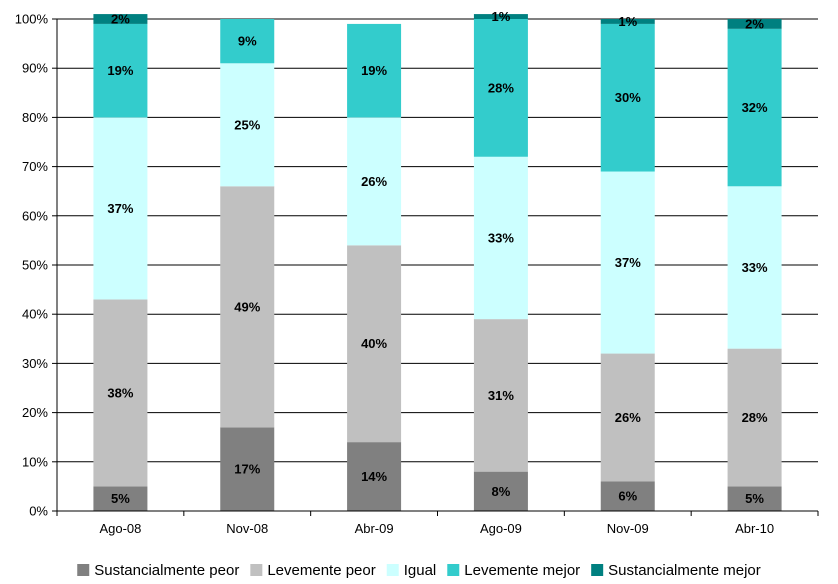 This screenshot has width=838, height=584. I want to click on data-label: 9%, so click(247, 41).